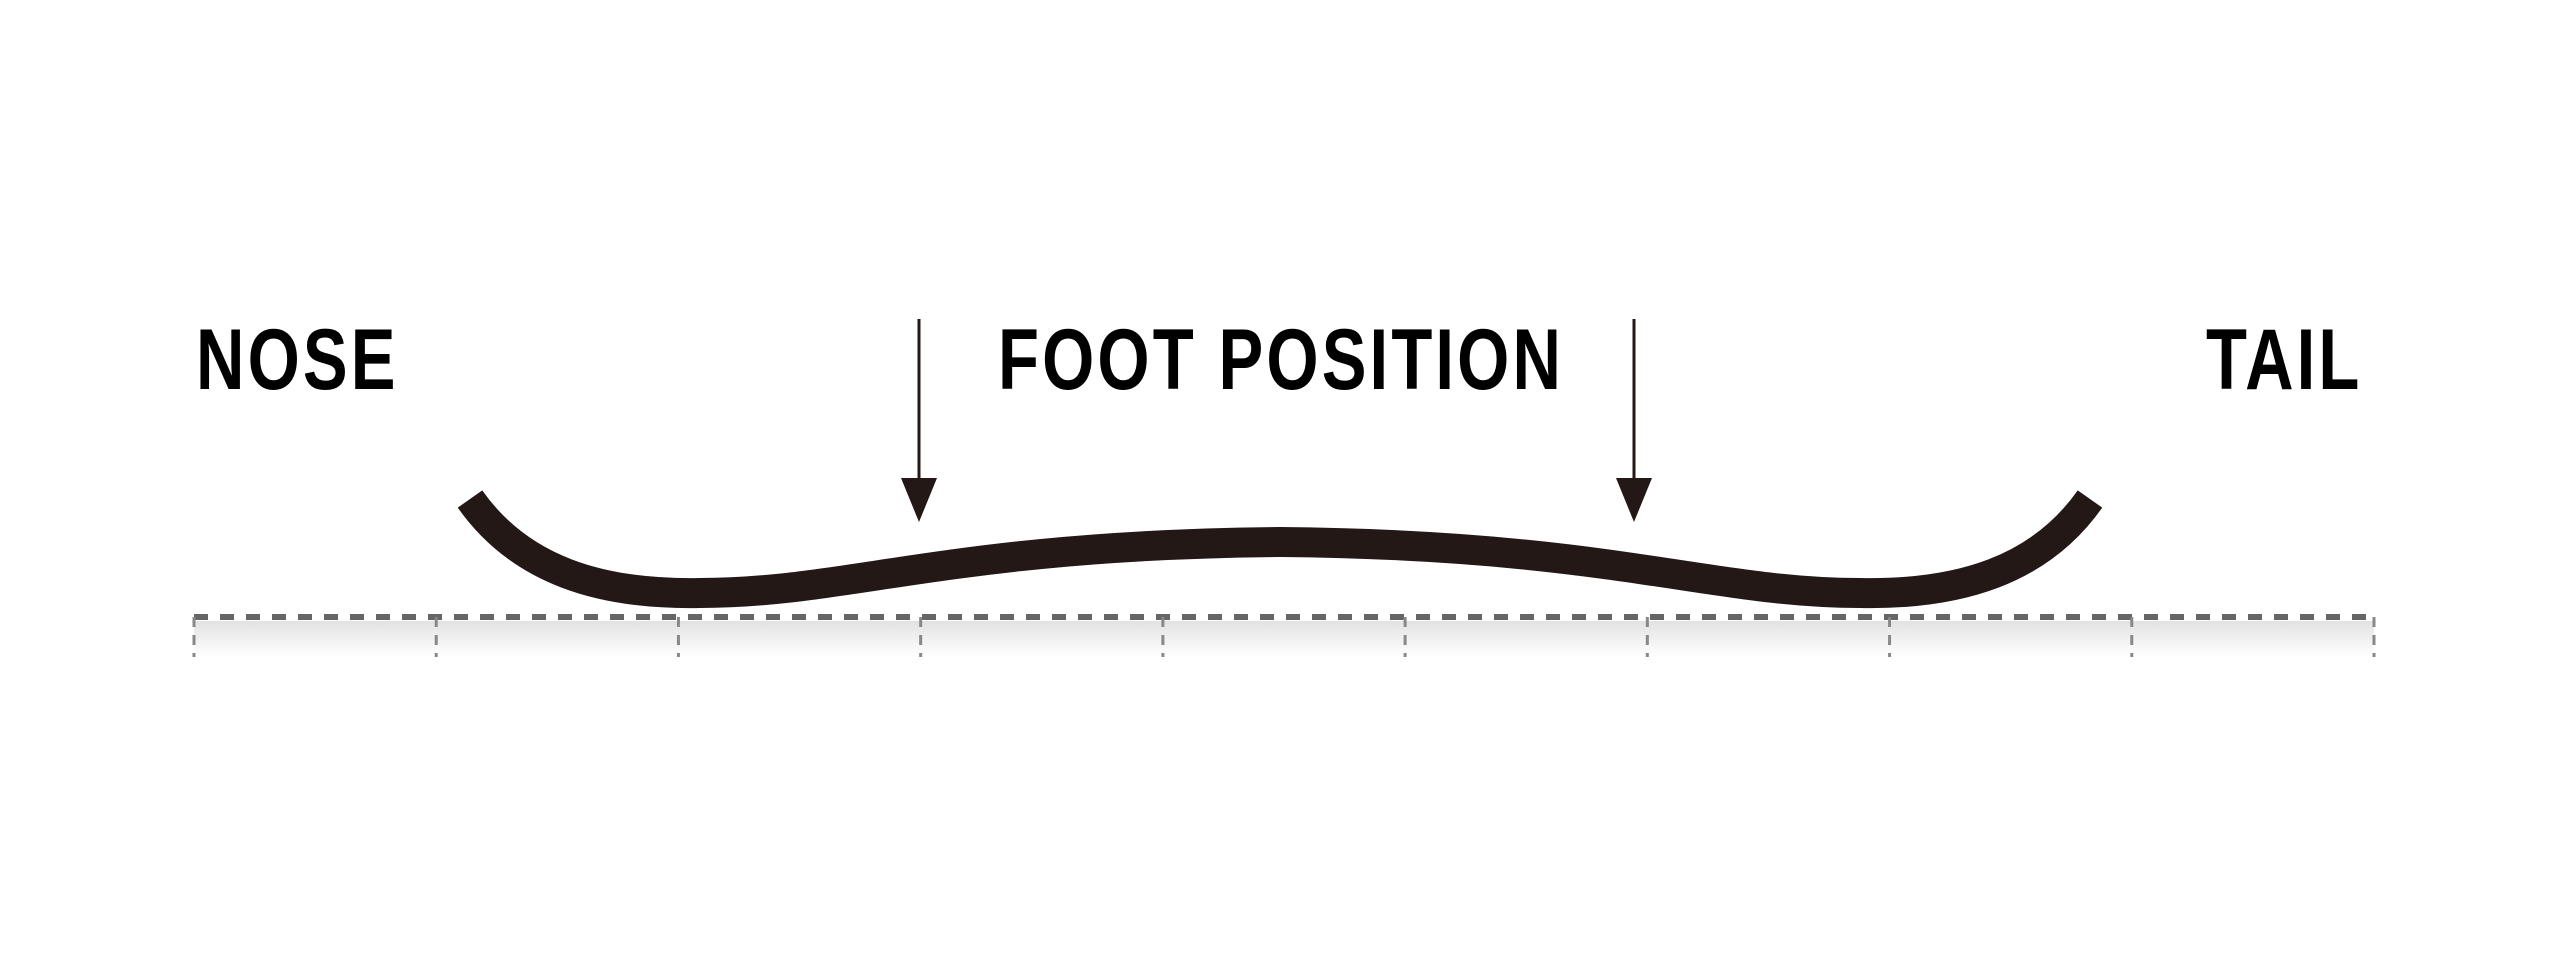  What do you see at coordinates (2284, 360) in the screenshot?
I see `tail-label: TAIL` at bounding box center [2284, 360].